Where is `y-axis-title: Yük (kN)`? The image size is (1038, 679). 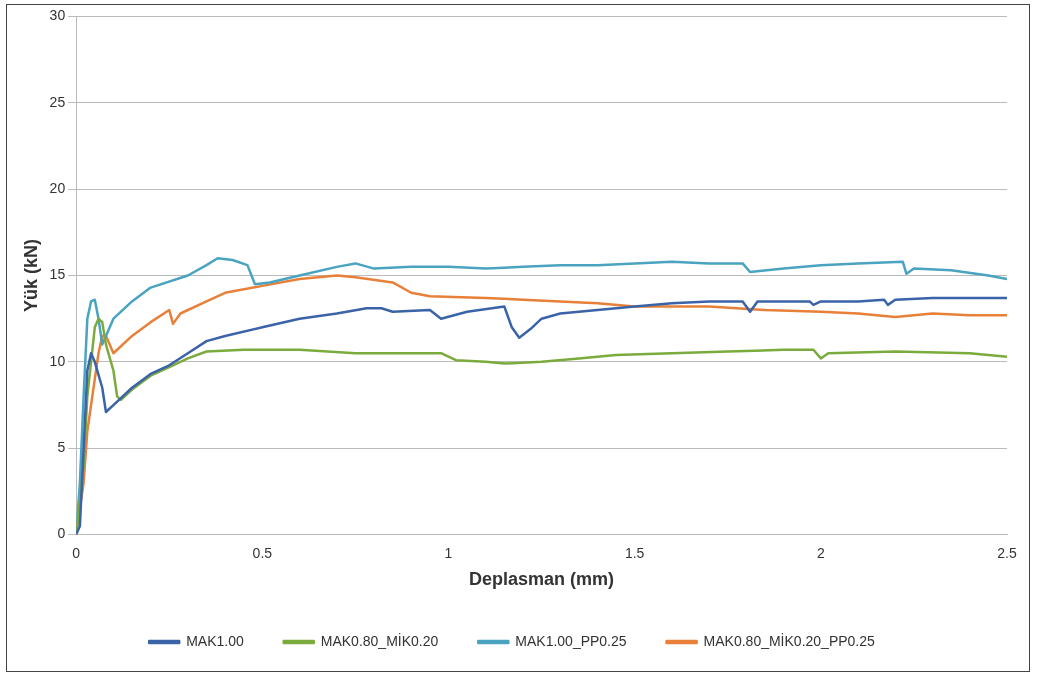
y-axis-title: Yük (kN) is located at coordinates (30, 275).